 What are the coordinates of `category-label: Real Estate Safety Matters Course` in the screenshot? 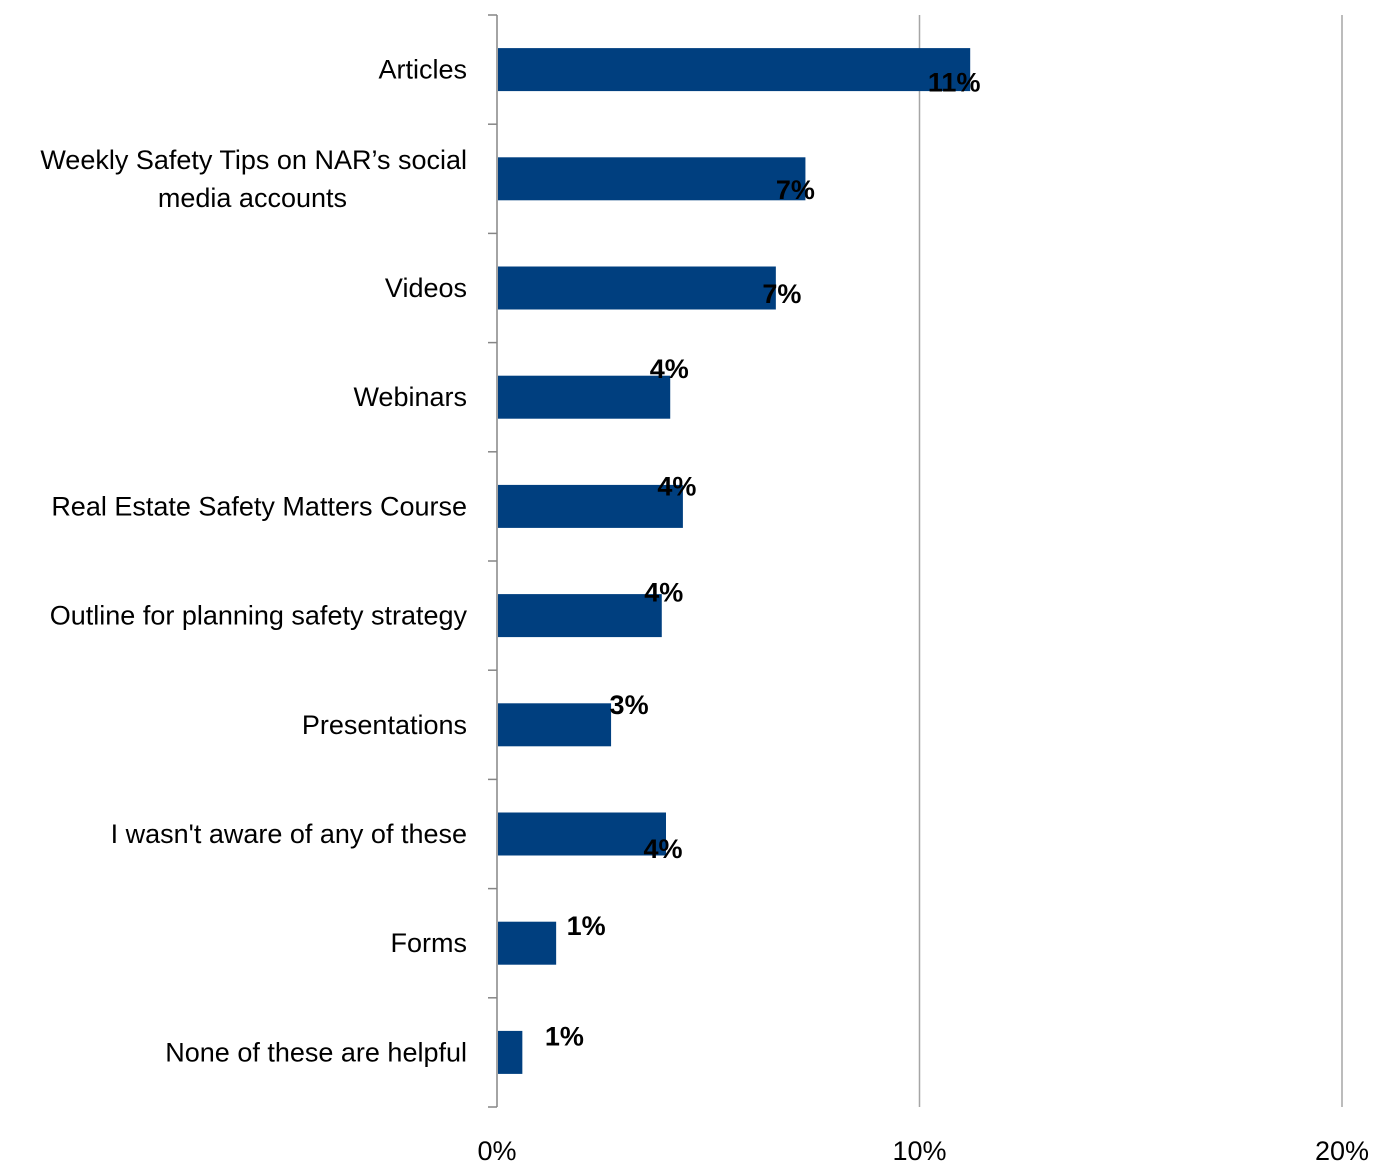 It's located at (259, 506).